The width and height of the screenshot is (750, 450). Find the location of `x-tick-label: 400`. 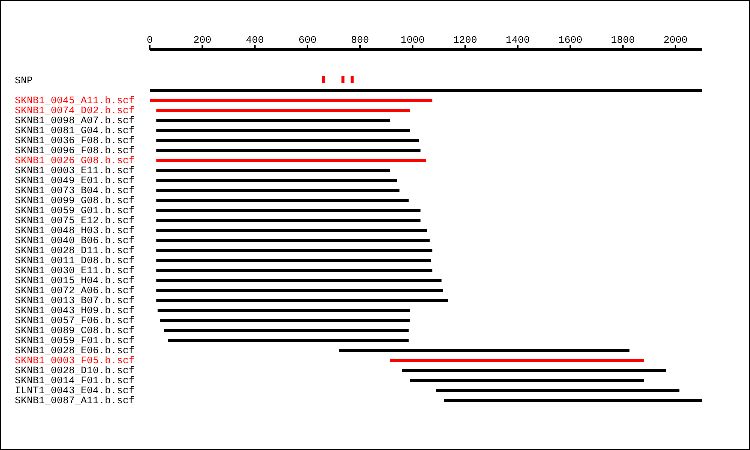

x-tick-label: 400 is located at coordinates (255, 41).